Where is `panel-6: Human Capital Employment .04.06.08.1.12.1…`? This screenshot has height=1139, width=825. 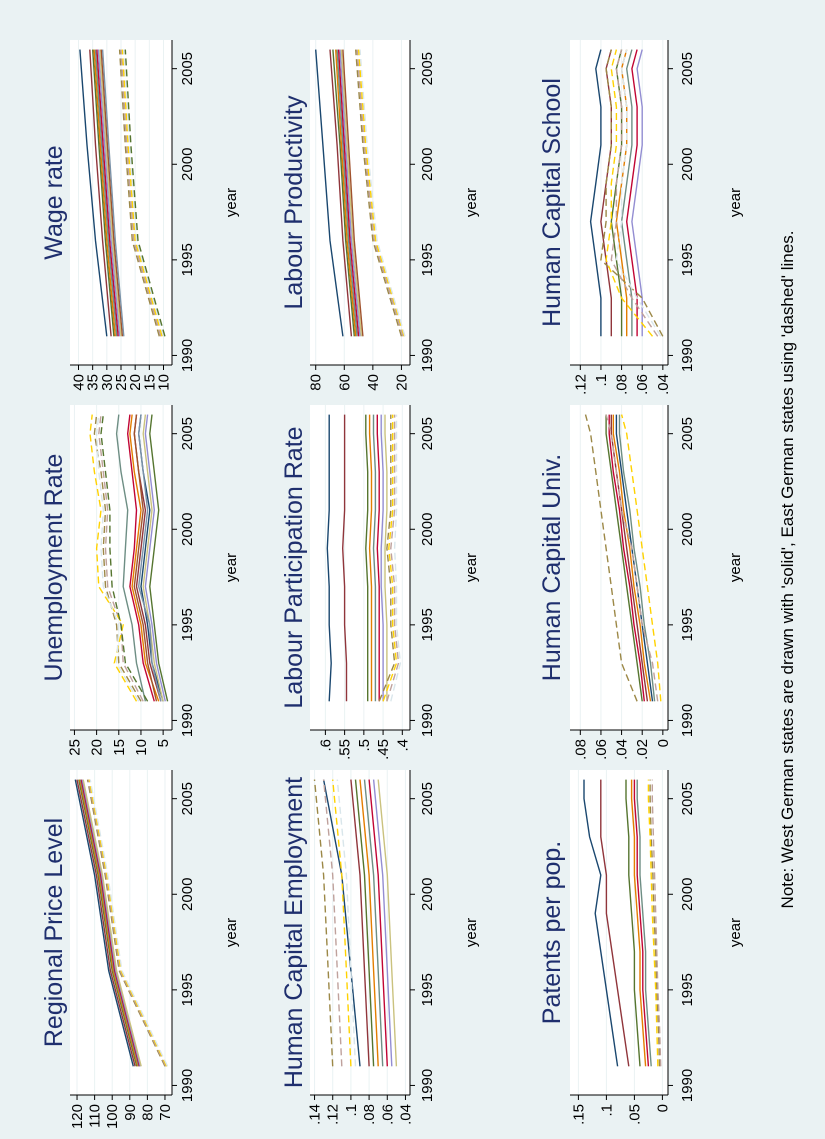 panel-6: Human Capital Employment .04.06.08.1.12.1… is located at coordinates (380, 947).